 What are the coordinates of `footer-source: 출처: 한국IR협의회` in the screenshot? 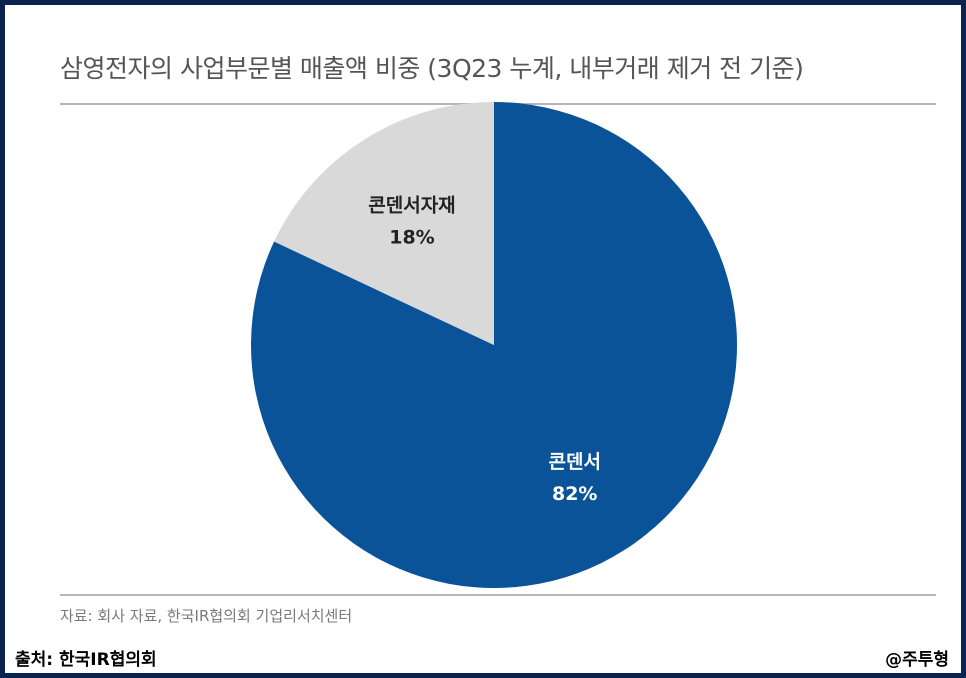 It's located at (86, 660).